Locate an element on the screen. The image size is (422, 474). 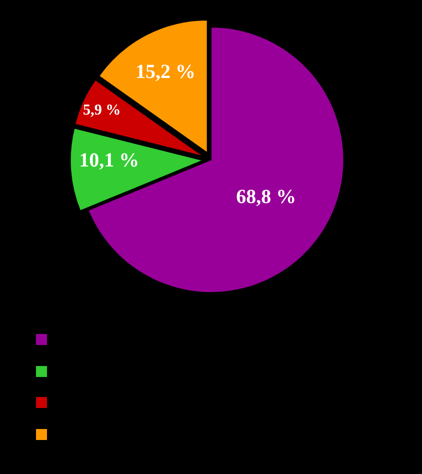
data-label: 15,2 % is located at coordinates (166, 71).